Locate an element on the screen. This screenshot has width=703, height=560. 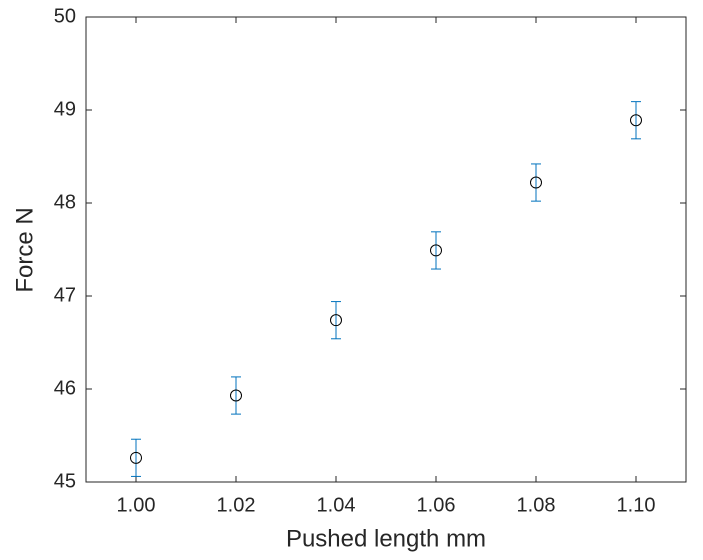
x-tick-label: 1.08 is located at coordinates (536, 505).